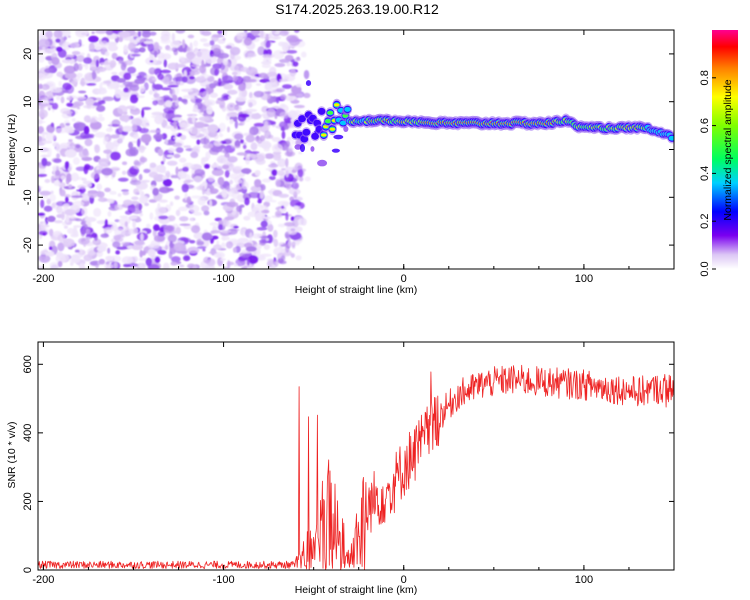  What do you see at coordinates (335, 150) in the screenshot?
I see `signal-scatter-mark` at bounding box center [335, 150].